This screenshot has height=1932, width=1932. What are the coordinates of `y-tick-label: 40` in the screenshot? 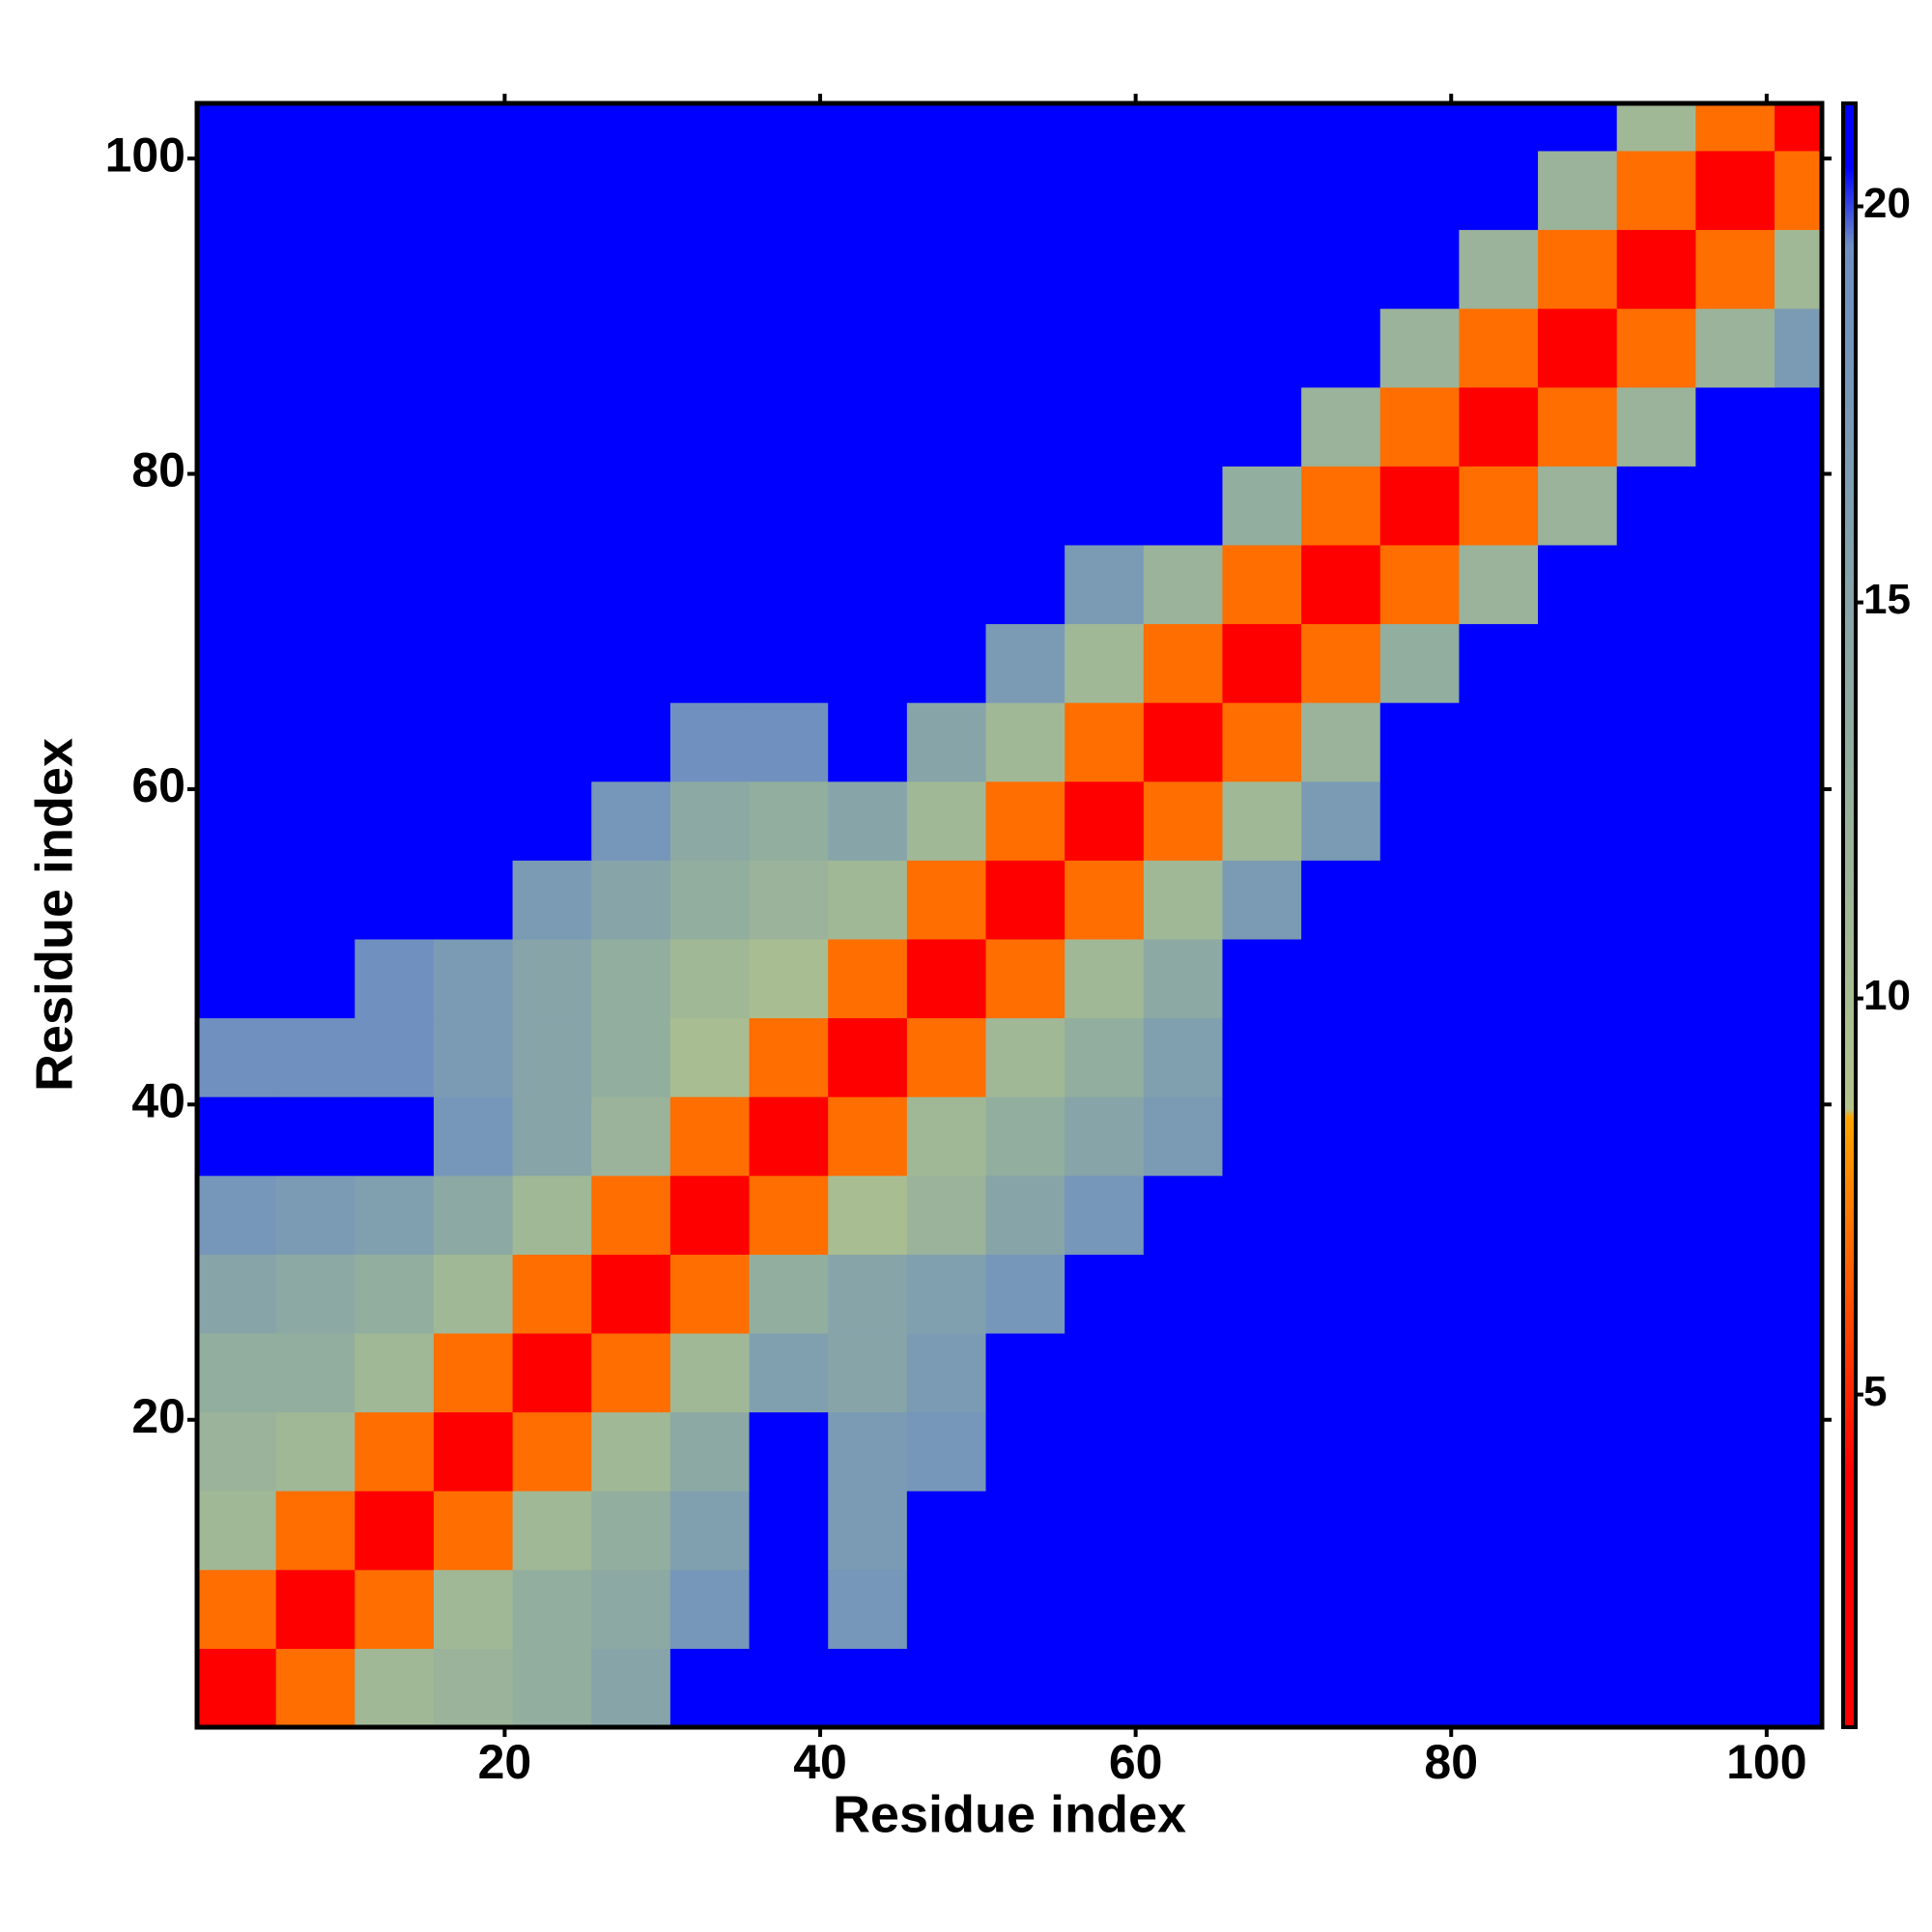 It's located at (158, 1101).